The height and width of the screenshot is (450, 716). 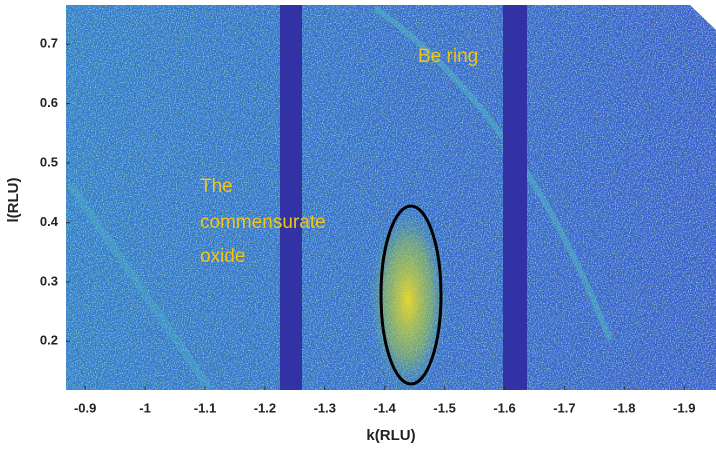 What do you see at coordinates (684, 407) in the screenshot?
I see `x-tick-label: -1.9` at bounding box center [684, 407].